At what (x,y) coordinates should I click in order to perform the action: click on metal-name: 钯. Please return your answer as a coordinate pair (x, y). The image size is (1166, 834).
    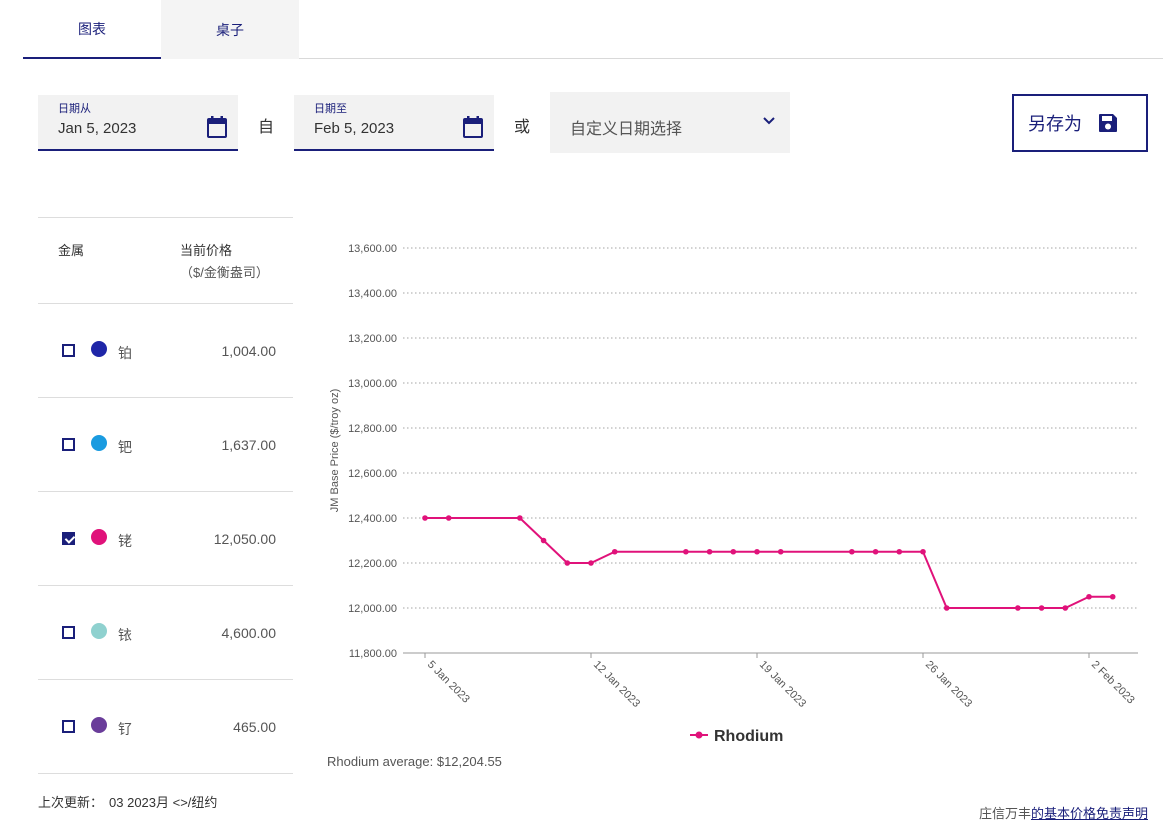
    Looking at the image, I should click on (125, 447).